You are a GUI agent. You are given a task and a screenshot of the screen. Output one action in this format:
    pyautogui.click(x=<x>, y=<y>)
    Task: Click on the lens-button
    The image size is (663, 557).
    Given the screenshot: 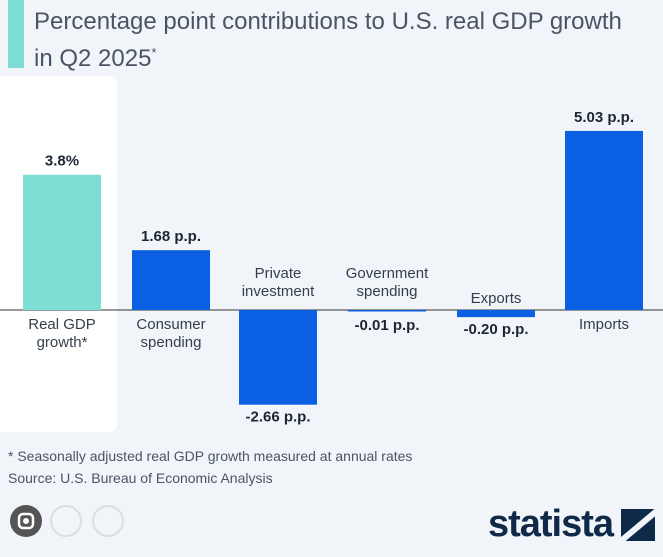 What is the action you would take?
    pyautogui.click(x=26, y=521)
    